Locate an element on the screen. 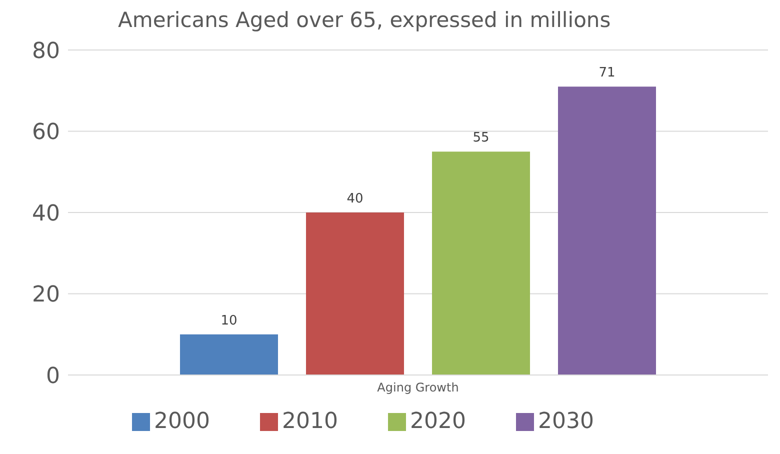 The image size is (780, 454). legend-label: 2000 is located at coordinates (182, 421).